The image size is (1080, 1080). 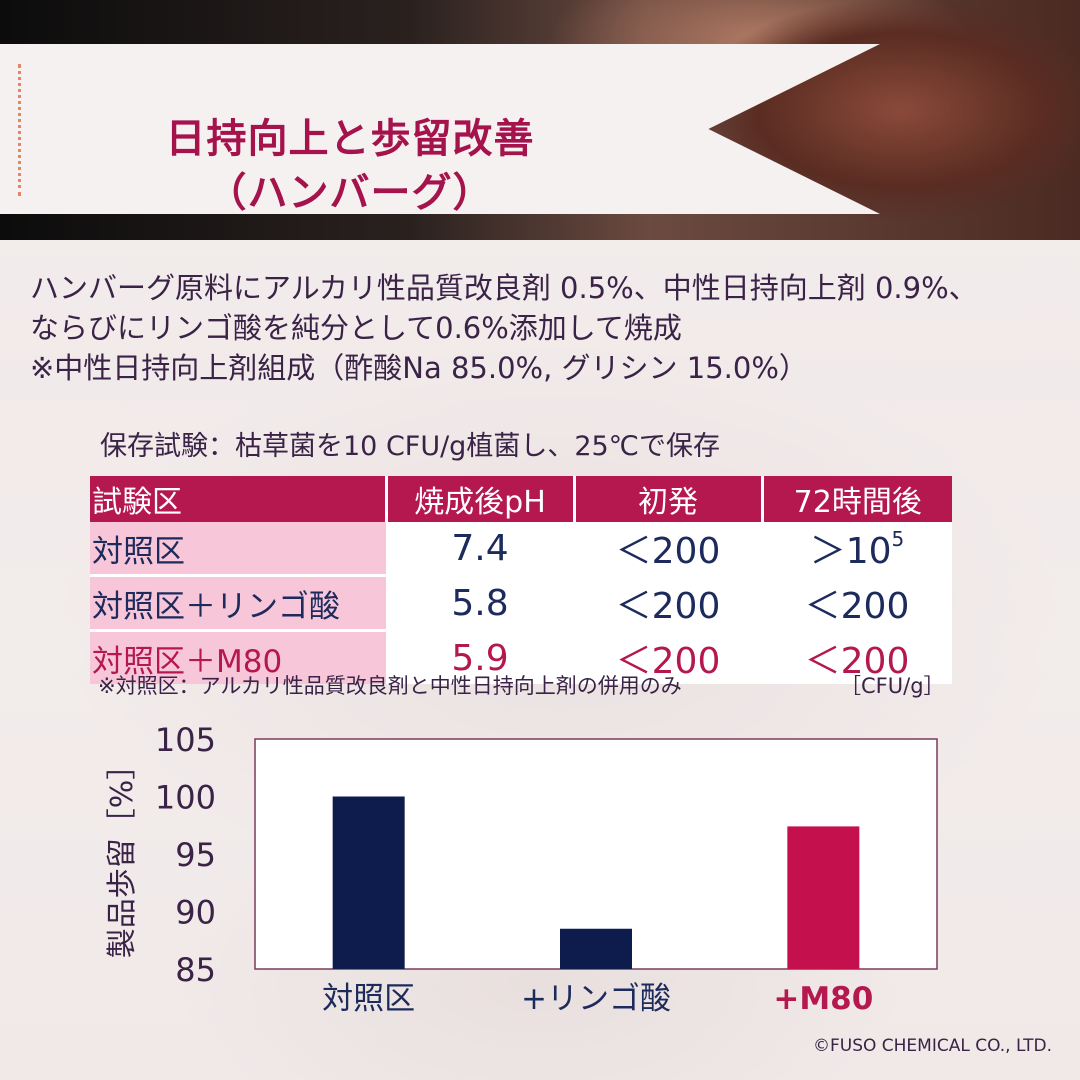 I want to click on y-tick-label: 90, so click(x=195, y=913).